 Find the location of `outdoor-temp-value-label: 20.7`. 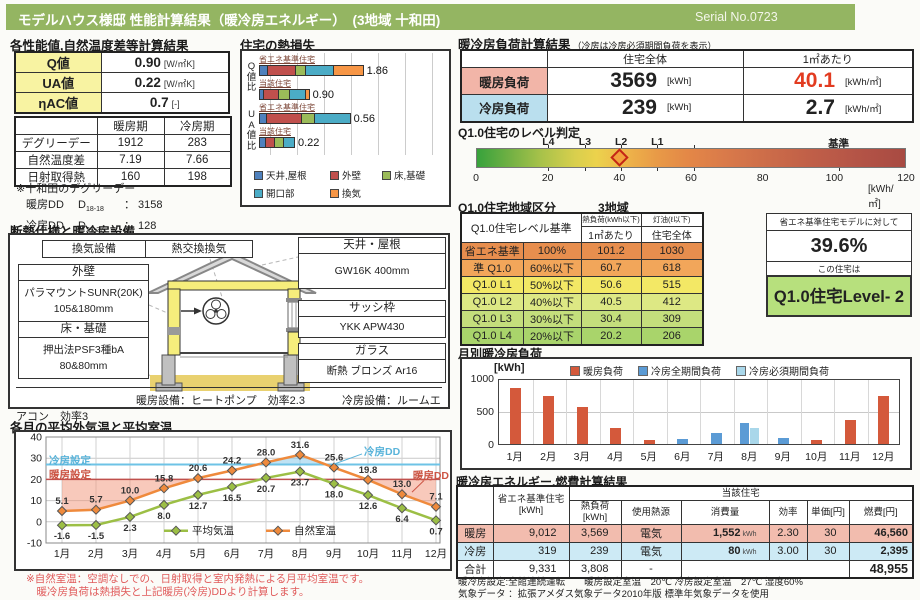

outdoor-temp-value-label: 20.7 is located at coordinates (266, 489).